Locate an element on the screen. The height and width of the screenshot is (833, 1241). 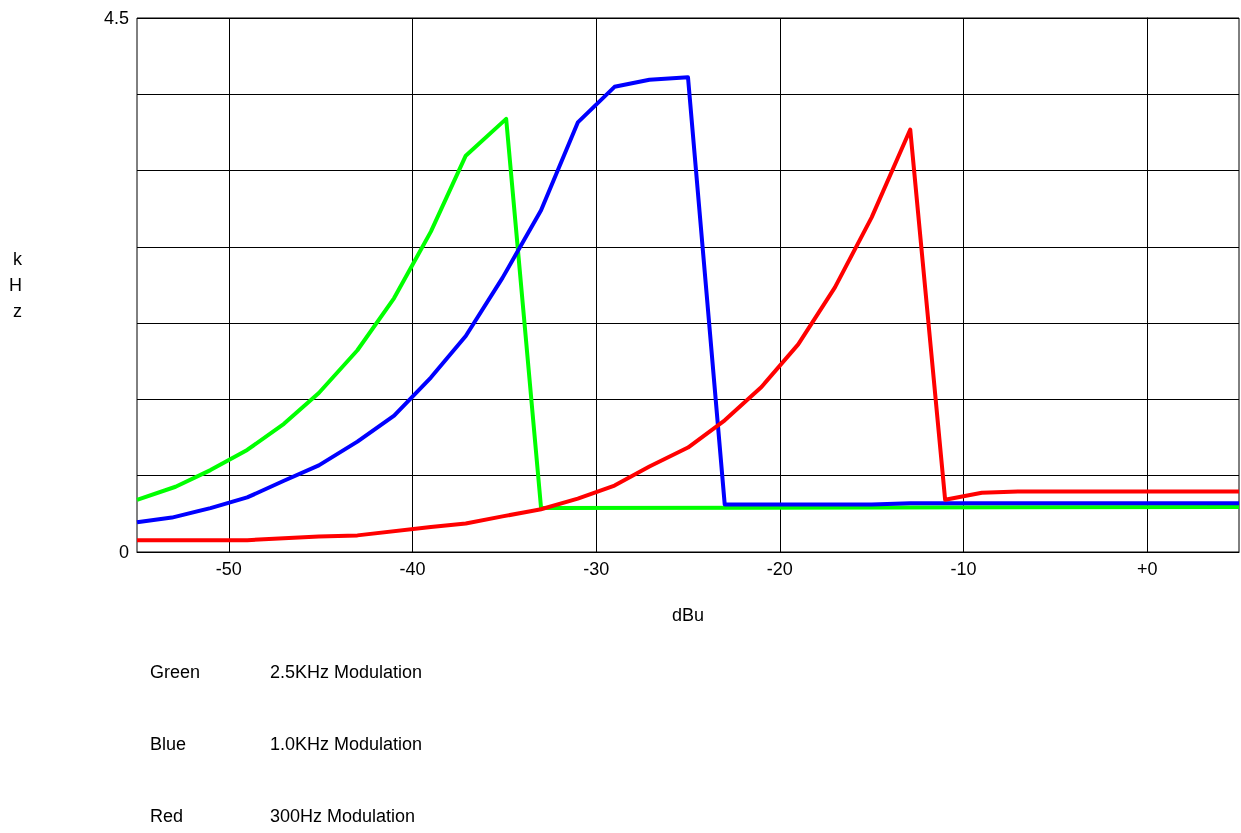
text: 300Hz Modulation is located at coordinates (343, 816).